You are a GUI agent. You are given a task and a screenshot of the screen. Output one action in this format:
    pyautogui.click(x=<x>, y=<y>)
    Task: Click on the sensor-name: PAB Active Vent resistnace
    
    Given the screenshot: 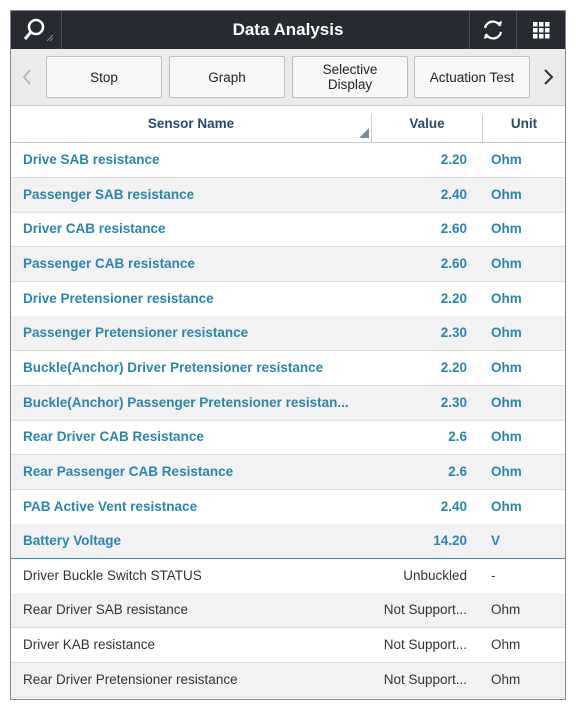 What is the action you would take?
    pyautogui.click(x=110, y=506)
    